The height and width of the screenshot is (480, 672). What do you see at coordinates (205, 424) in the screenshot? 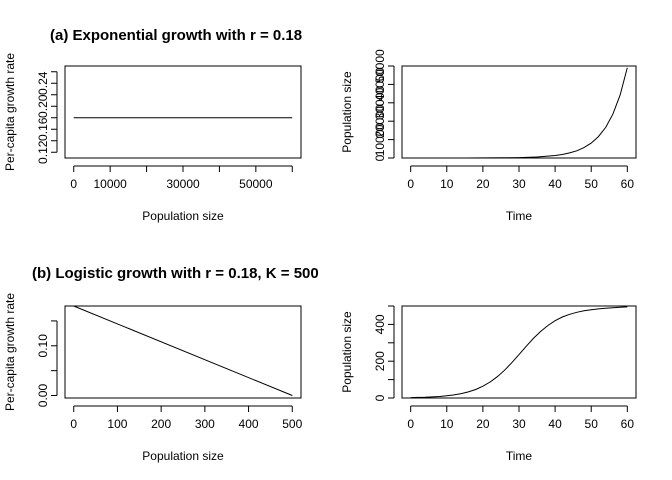
I see `x-tick-label: 300` at bounding box center [205, 424].